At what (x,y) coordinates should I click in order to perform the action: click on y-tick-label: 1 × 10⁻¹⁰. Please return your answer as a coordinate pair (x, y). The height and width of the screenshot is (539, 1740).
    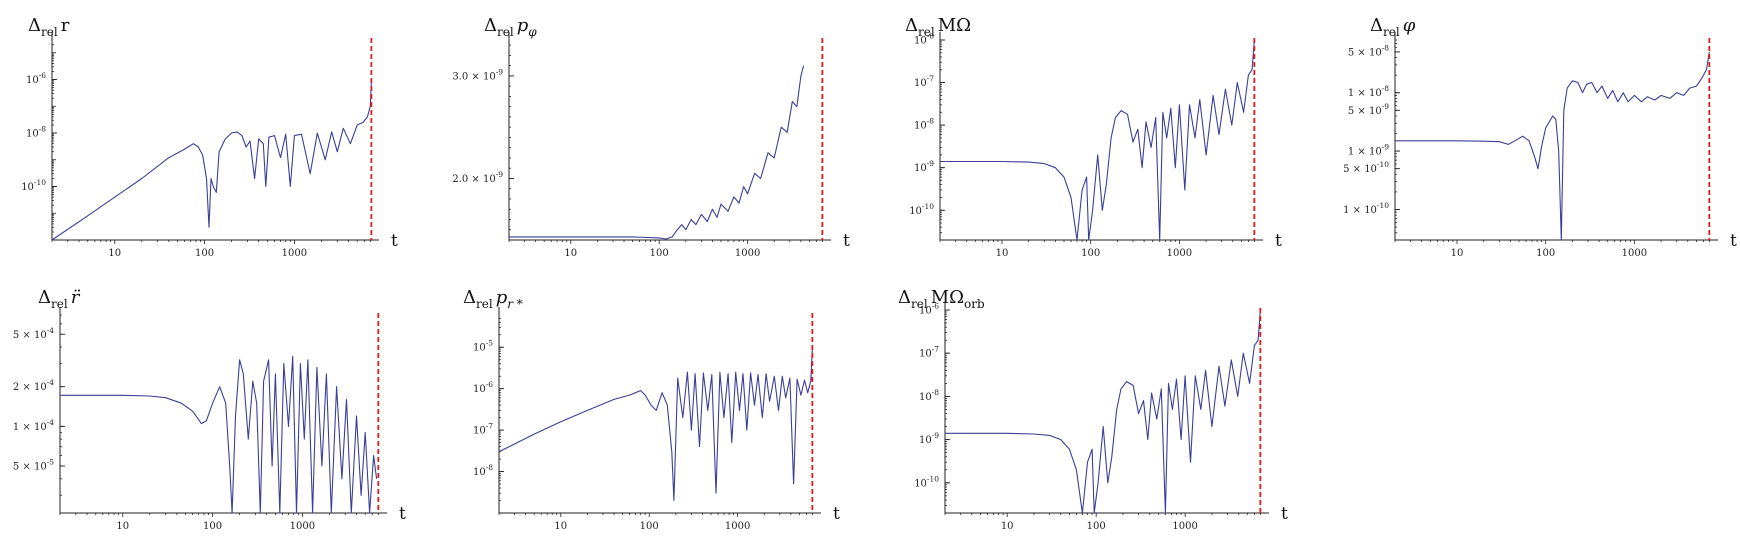
    Looking at the image, I should click on (1366, 208).